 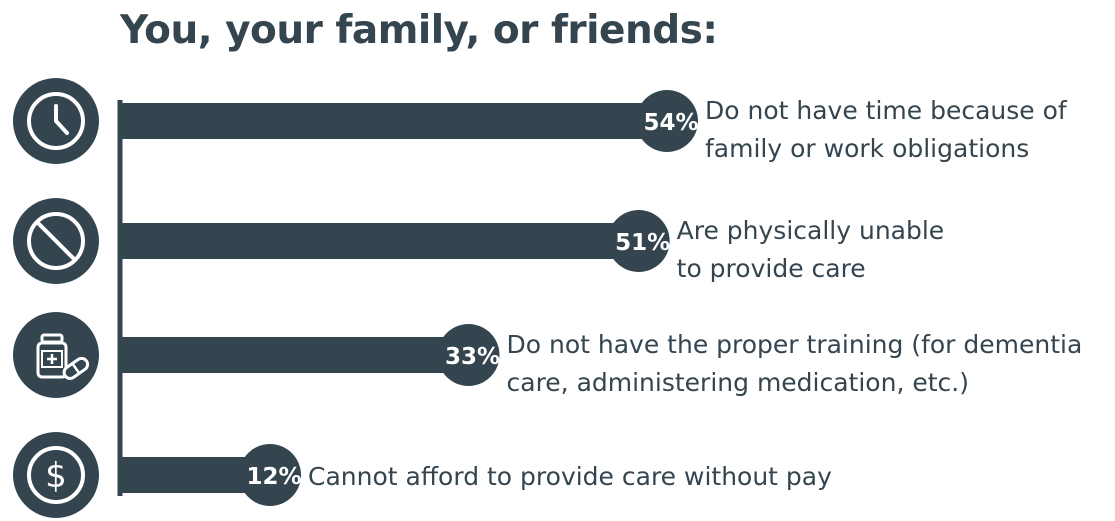 I want to click on data-label: 54%, so click(x=670, y=123).